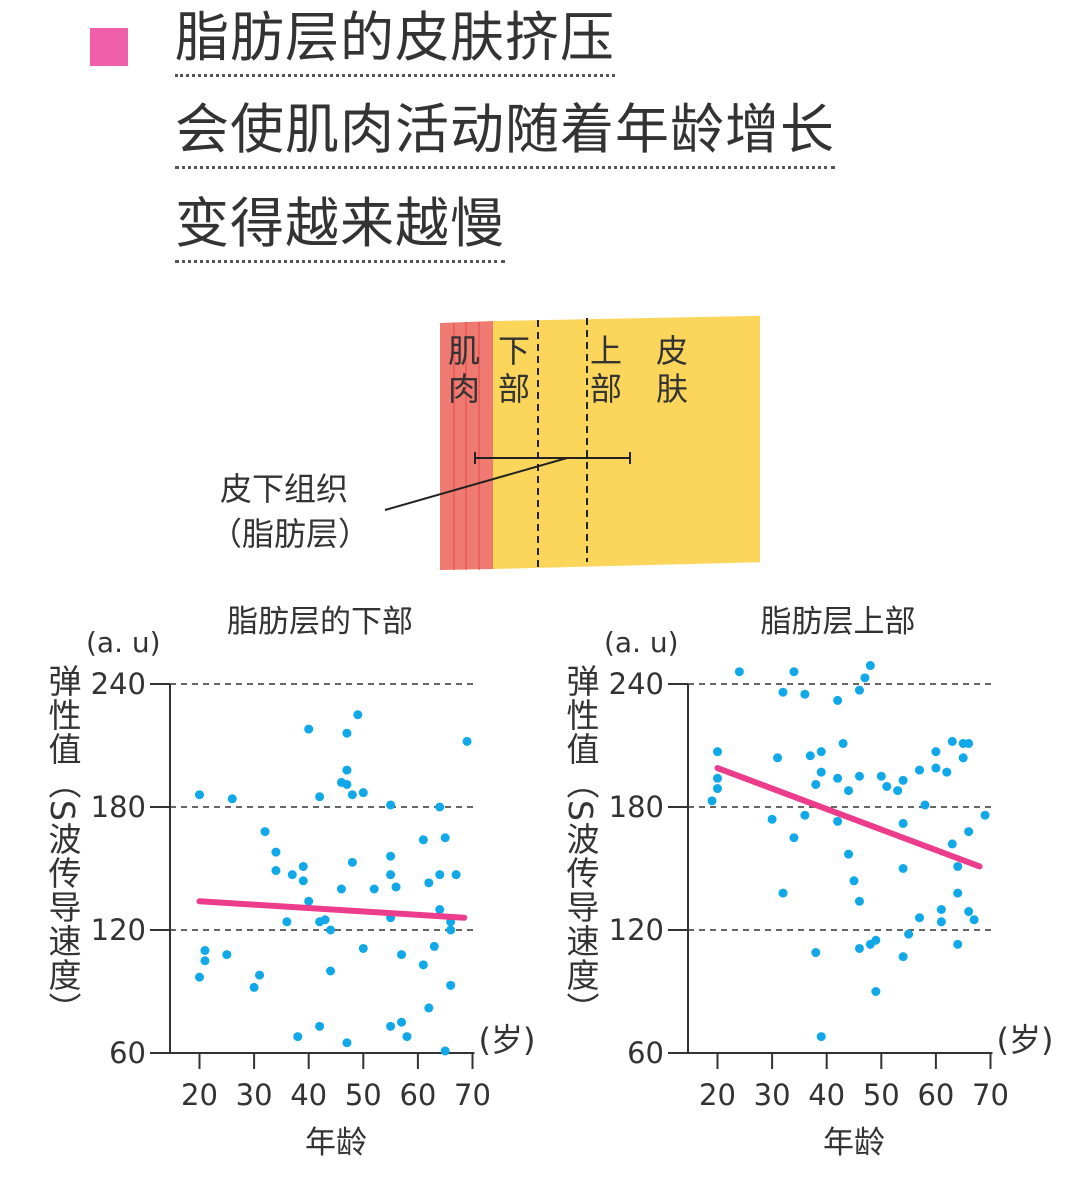 This screenshot has width=1080, height=1181. Describe the element at coordinates (118, 930) in the screenshot. I see `y-tick-label: 120` at that location.